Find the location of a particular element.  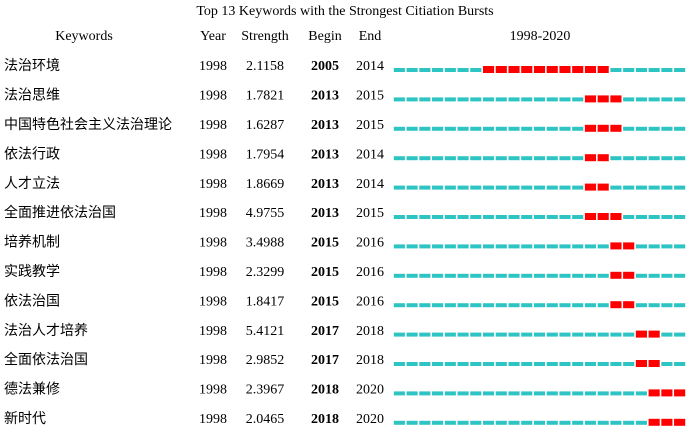

keyword: 实践教学 is located at coordinates (32, 272).